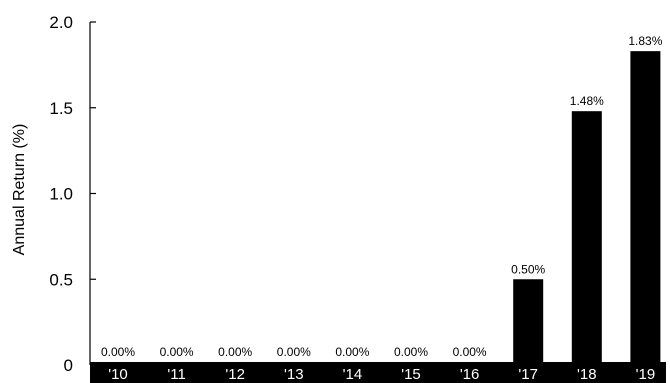 The width and height of the screenshot is (670, 383). Describe the element at coordinates (381, 374) in the screenshot. I see `x-ticks-group: '10 '11 '12 '13 '14 '15 '16 '17 '18 '19` at that location.